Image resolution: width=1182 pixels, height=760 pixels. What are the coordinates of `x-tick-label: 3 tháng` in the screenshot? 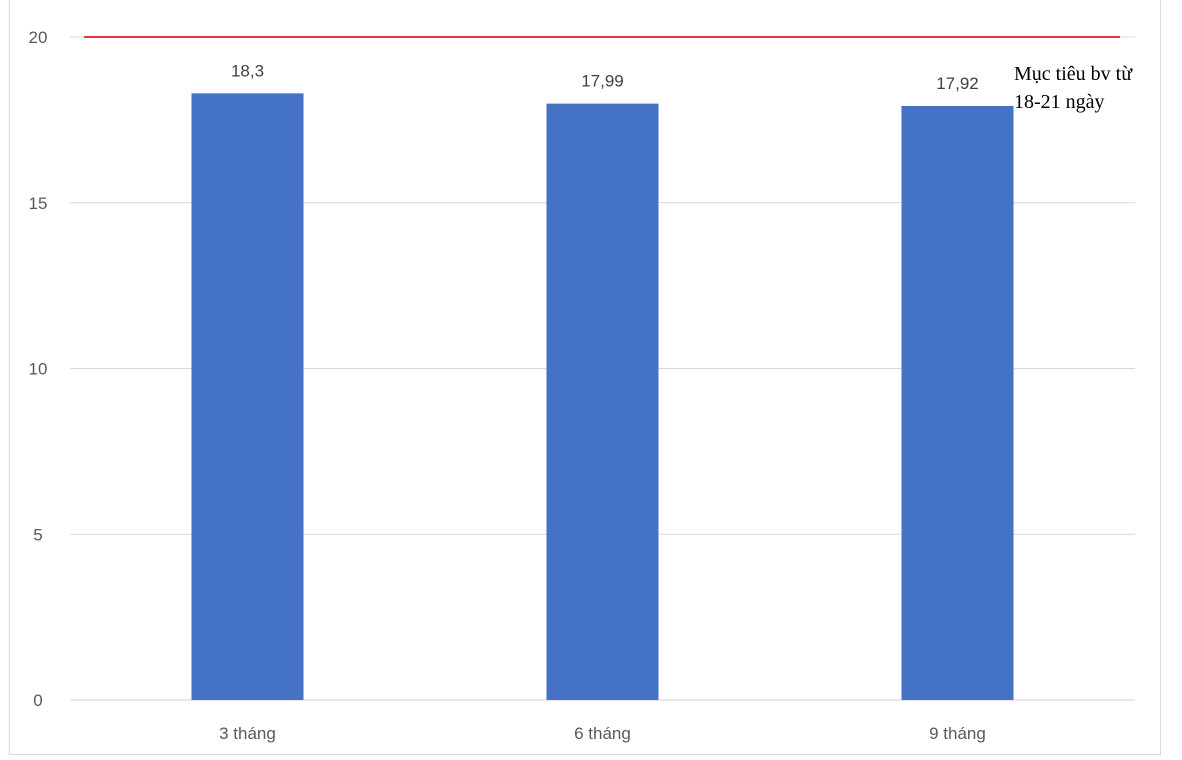 It's located at (247, 733).